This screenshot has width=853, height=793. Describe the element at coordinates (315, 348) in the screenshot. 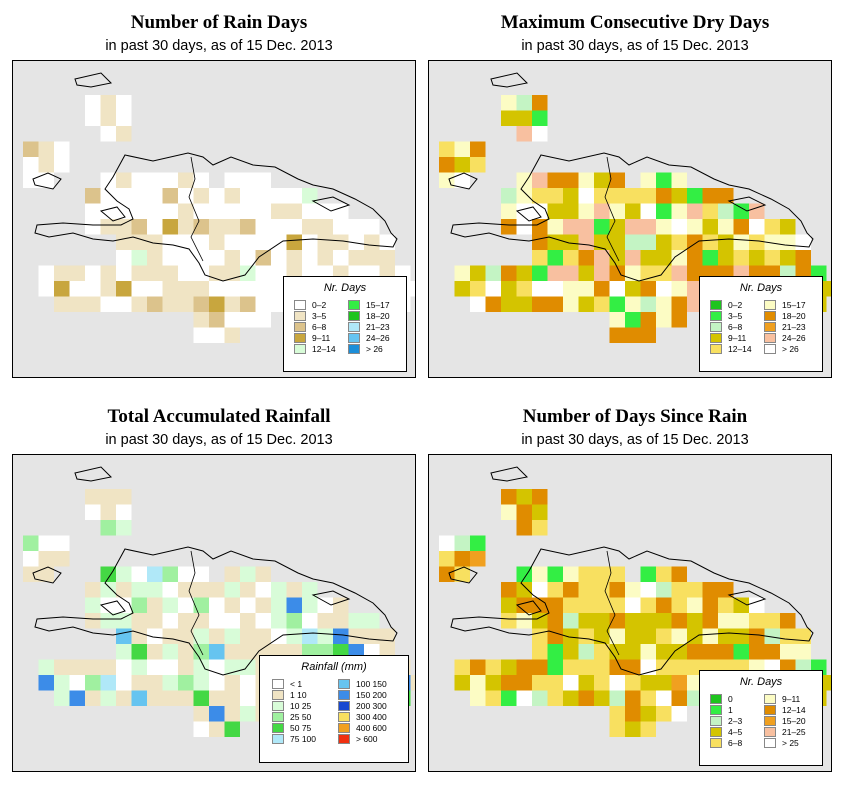

I see `legend-item: 12–14` at that location.